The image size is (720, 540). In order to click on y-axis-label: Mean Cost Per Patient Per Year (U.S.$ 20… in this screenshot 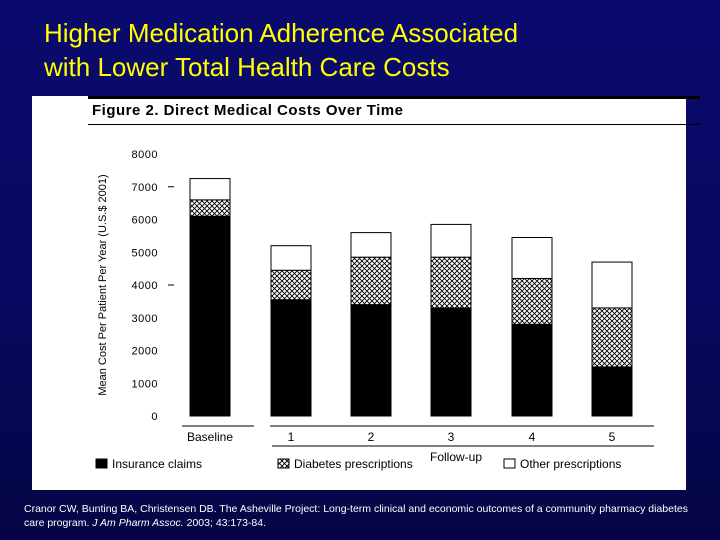, I will do `click(103, 284)`.